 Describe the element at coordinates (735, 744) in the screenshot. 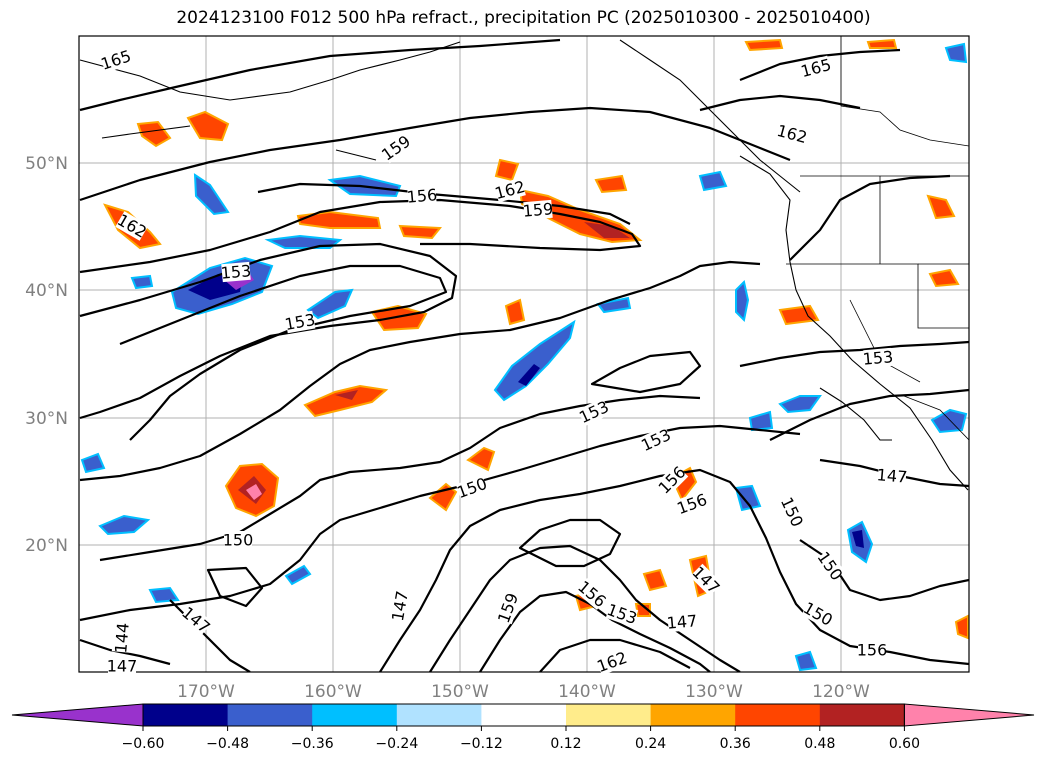

I see `colorbar-tick-label: 0.36` at that location.